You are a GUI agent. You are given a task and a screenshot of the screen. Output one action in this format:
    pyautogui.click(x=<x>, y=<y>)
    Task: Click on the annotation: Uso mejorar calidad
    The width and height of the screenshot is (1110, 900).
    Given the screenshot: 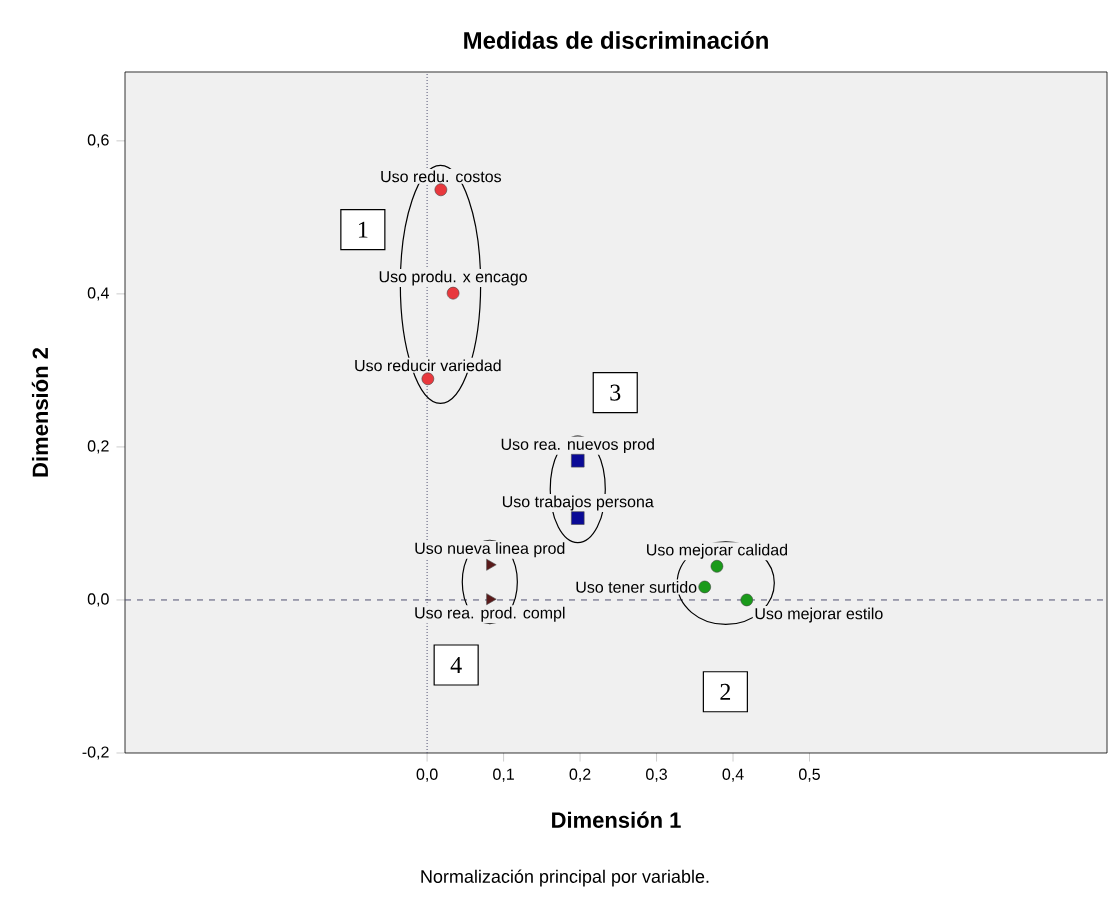 What is the action you would take?
    pyautogui.click(x=717, y=551)
    